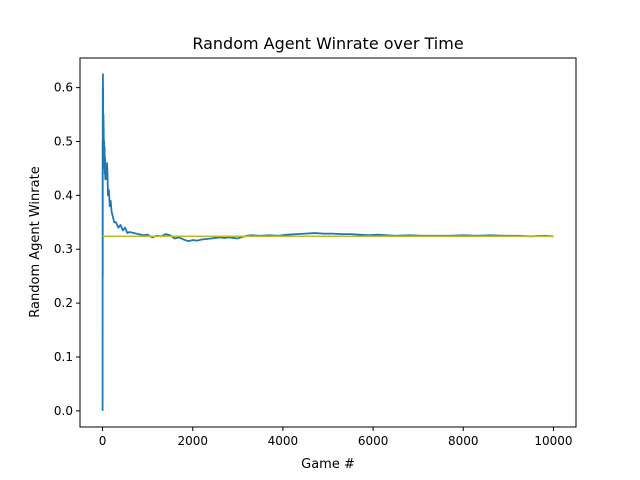 Image resolution: width=640 pixels, height=480 pixels. I want to click on x-axis-label: Game #, so click(328, 464).